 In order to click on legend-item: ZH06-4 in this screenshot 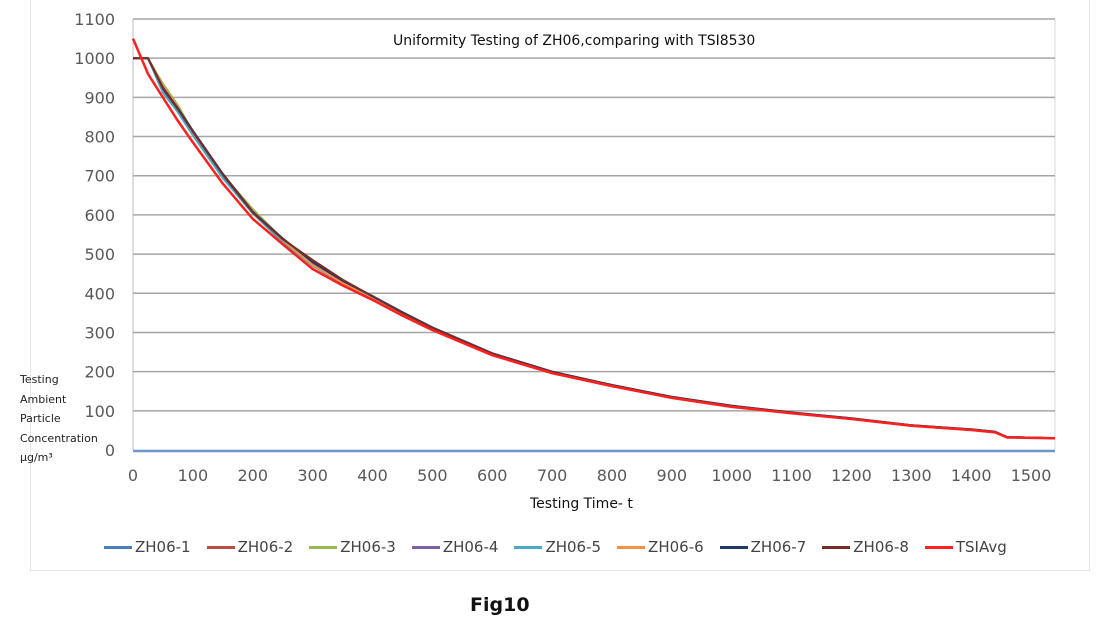, I will do `click(455, 547)`.